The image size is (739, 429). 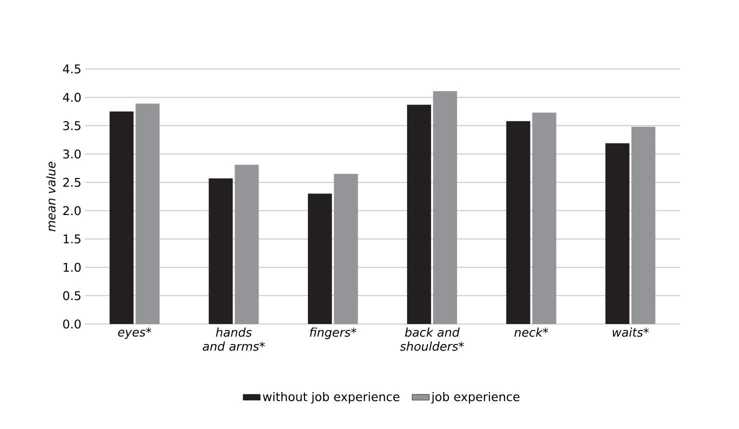 I want to click on y-tick-label: 3.5, so click(x=71, y=125).